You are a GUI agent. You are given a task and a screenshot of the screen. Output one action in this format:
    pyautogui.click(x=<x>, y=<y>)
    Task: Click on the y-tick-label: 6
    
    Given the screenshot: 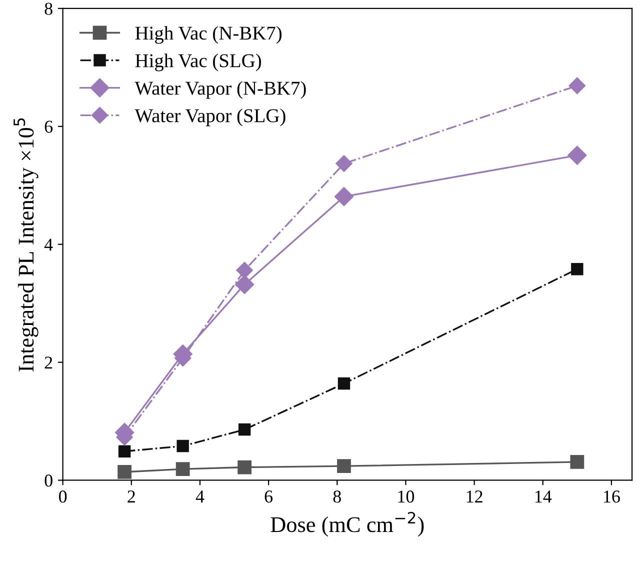 What is the action you would take?
    pyautogui.click(x=48, y=126)
    